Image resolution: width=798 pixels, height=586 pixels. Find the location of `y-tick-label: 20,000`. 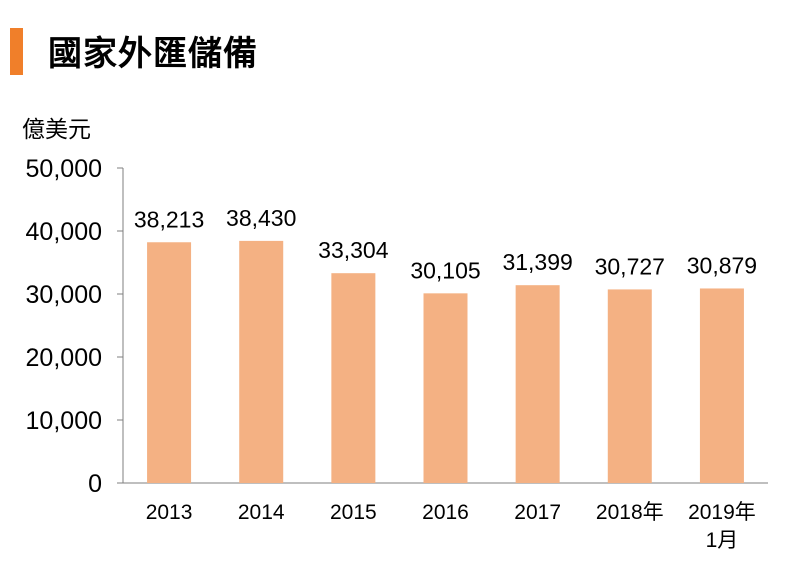

y-tick-label: 20,000 is located at coordinates (64, 358).